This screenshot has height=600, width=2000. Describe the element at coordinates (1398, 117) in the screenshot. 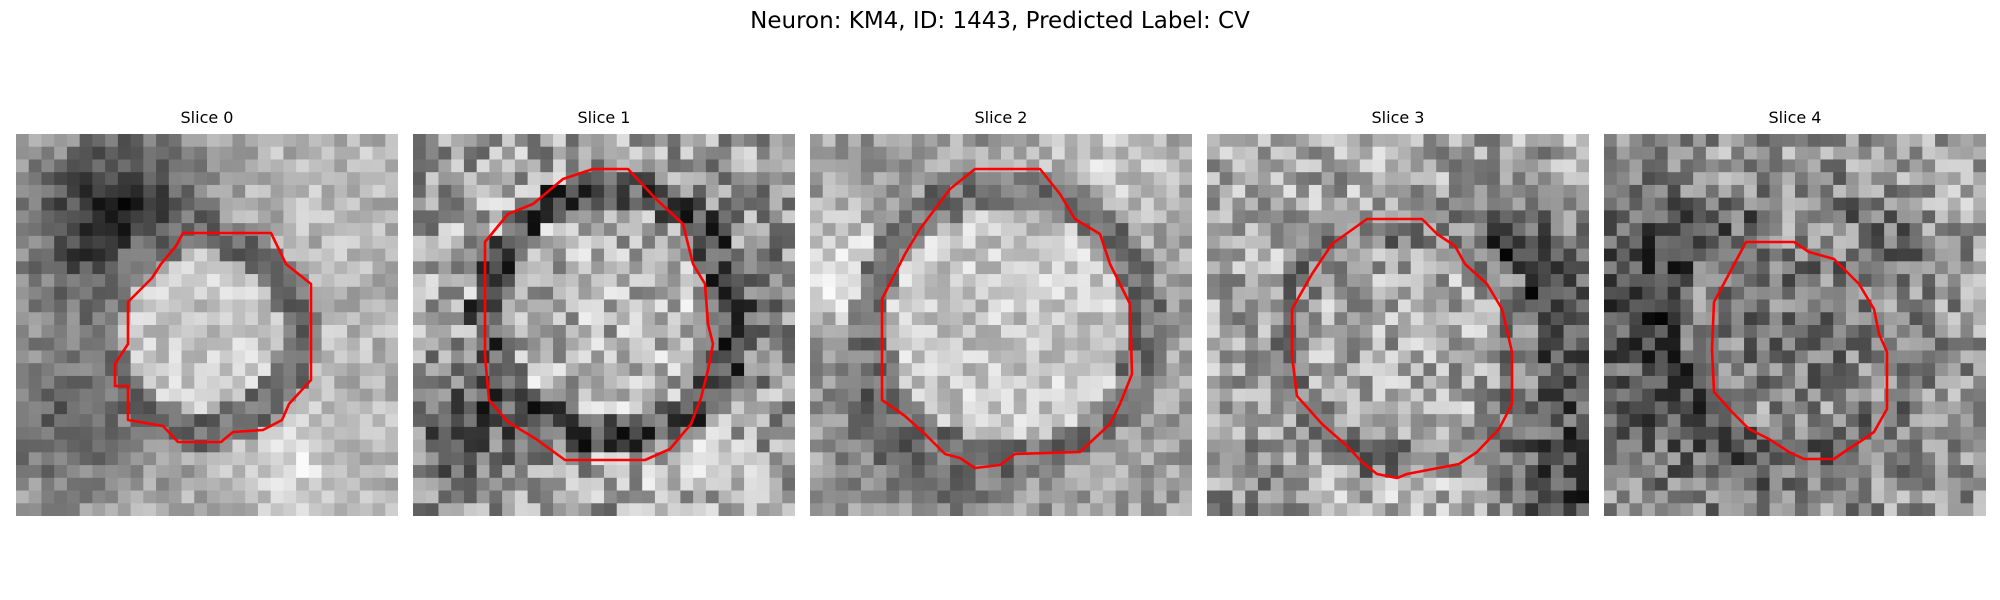

I see `slice-title-3: Slice 3` at that location.